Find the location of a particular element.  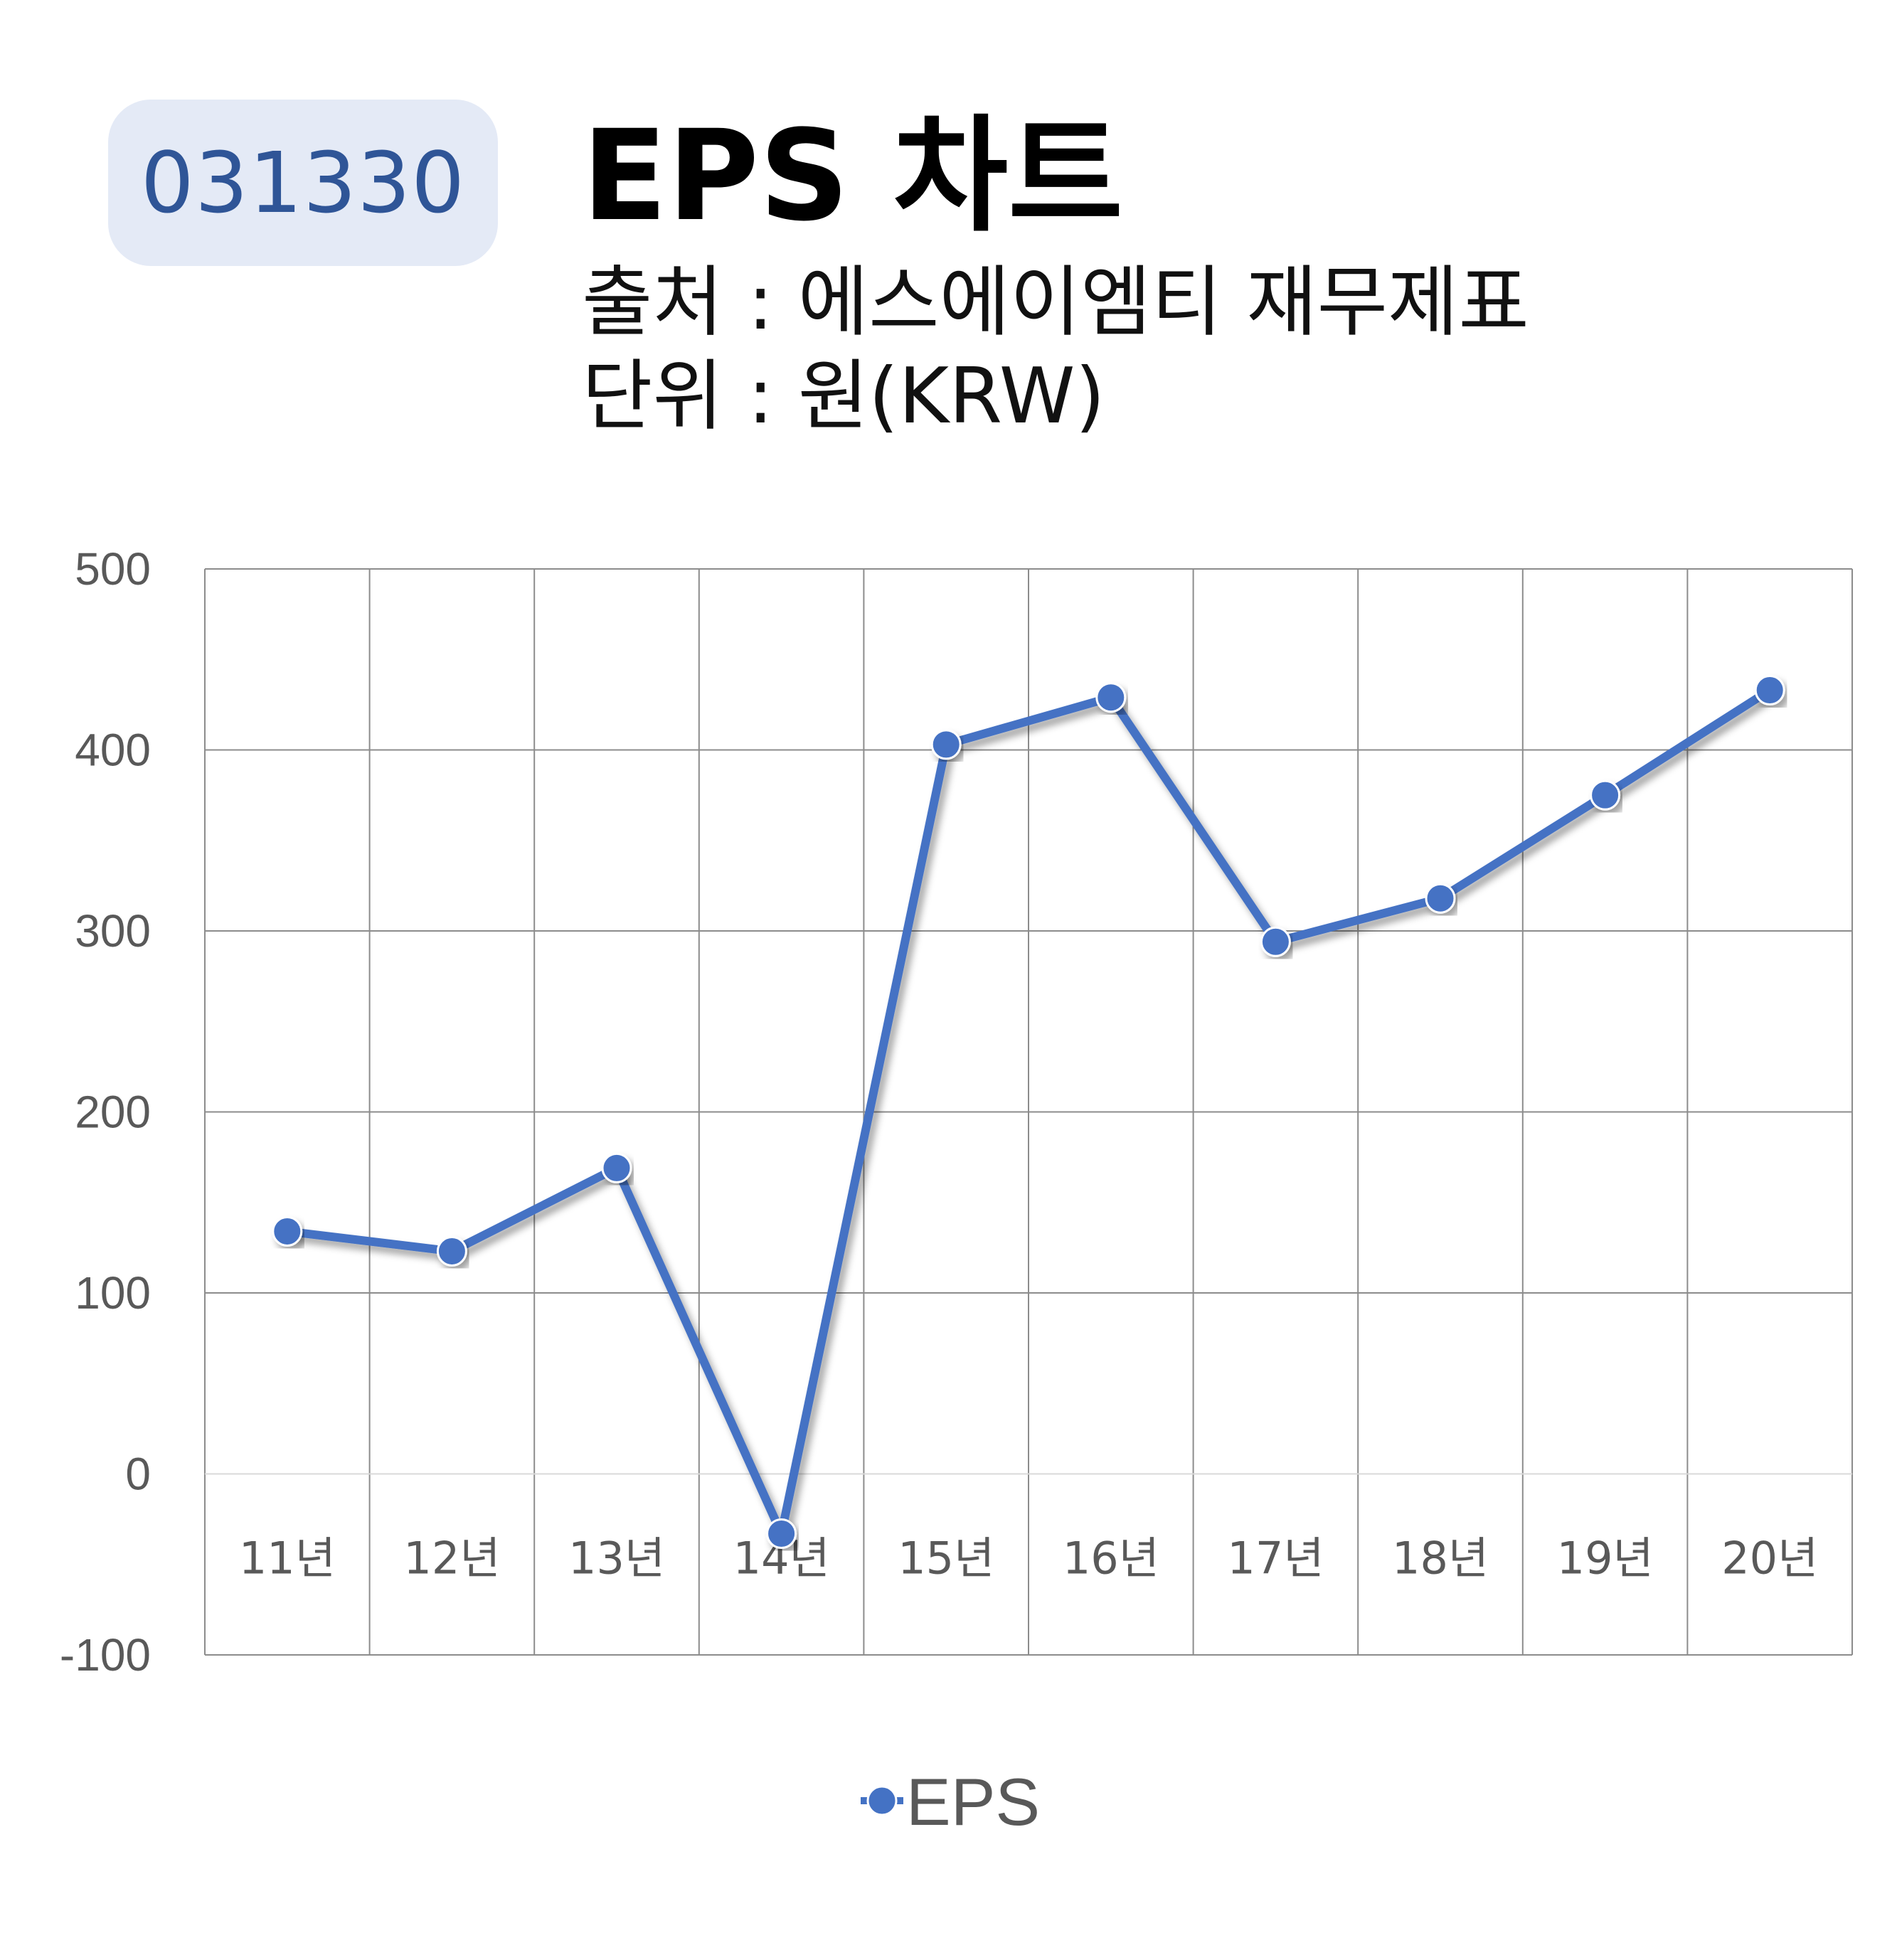

y-tick-label: 400 is located at coordinates (113, 750).